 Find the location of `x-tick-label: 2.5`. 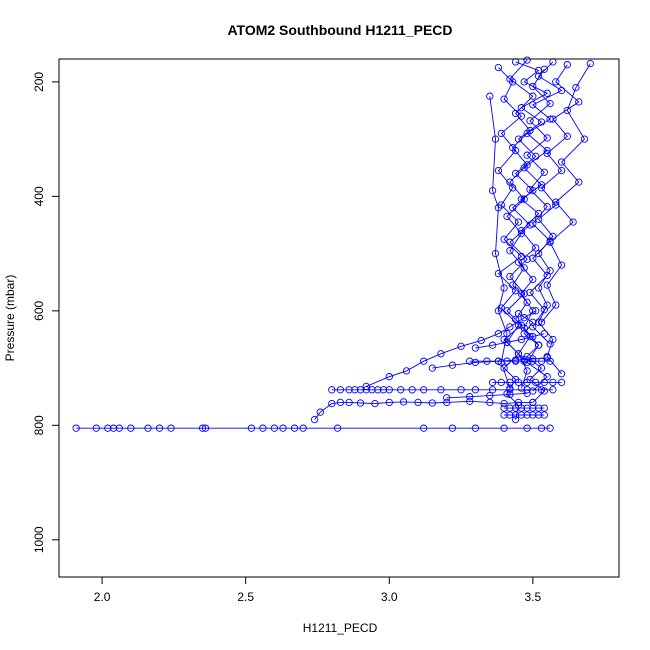

x-tick-label: 2.5 is located at coordinates (245, 597).